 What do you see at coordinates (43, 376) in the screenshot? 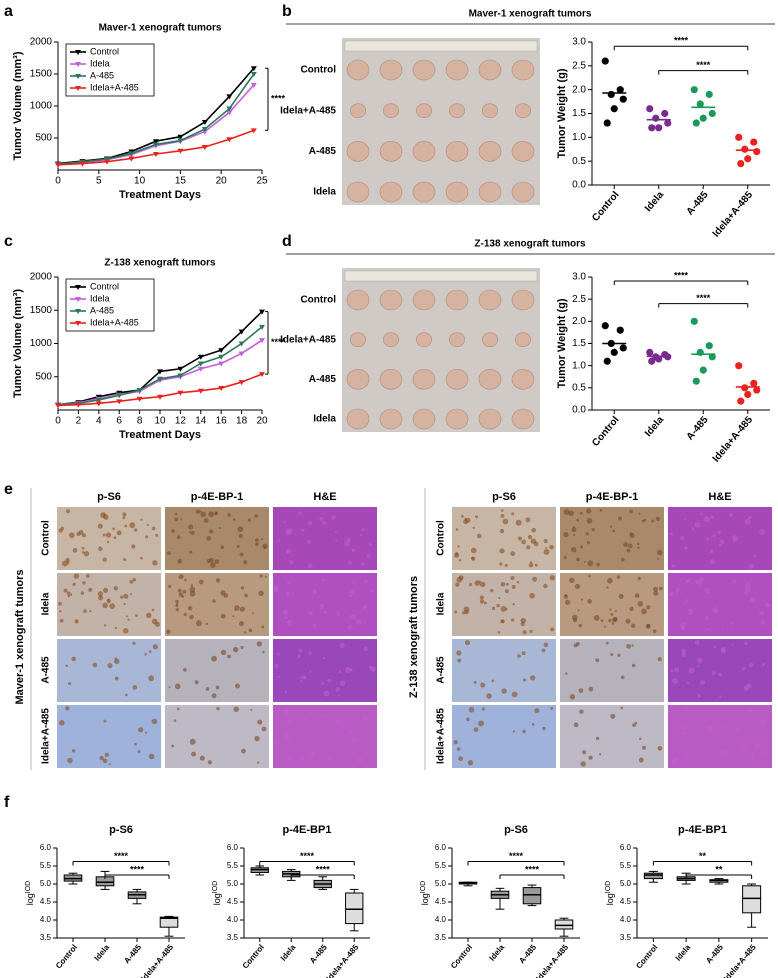
I see `y-tick-label: 500` at bounding box center [43, 376].